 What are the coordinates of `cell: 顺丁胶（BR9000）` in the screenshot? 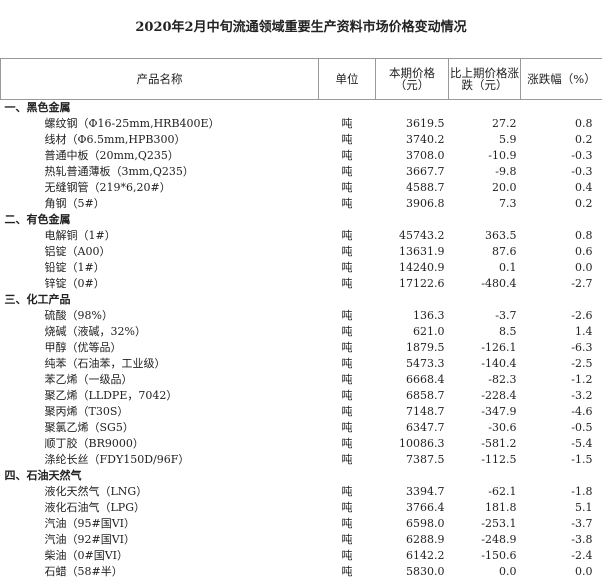 It's located at (94, 443).